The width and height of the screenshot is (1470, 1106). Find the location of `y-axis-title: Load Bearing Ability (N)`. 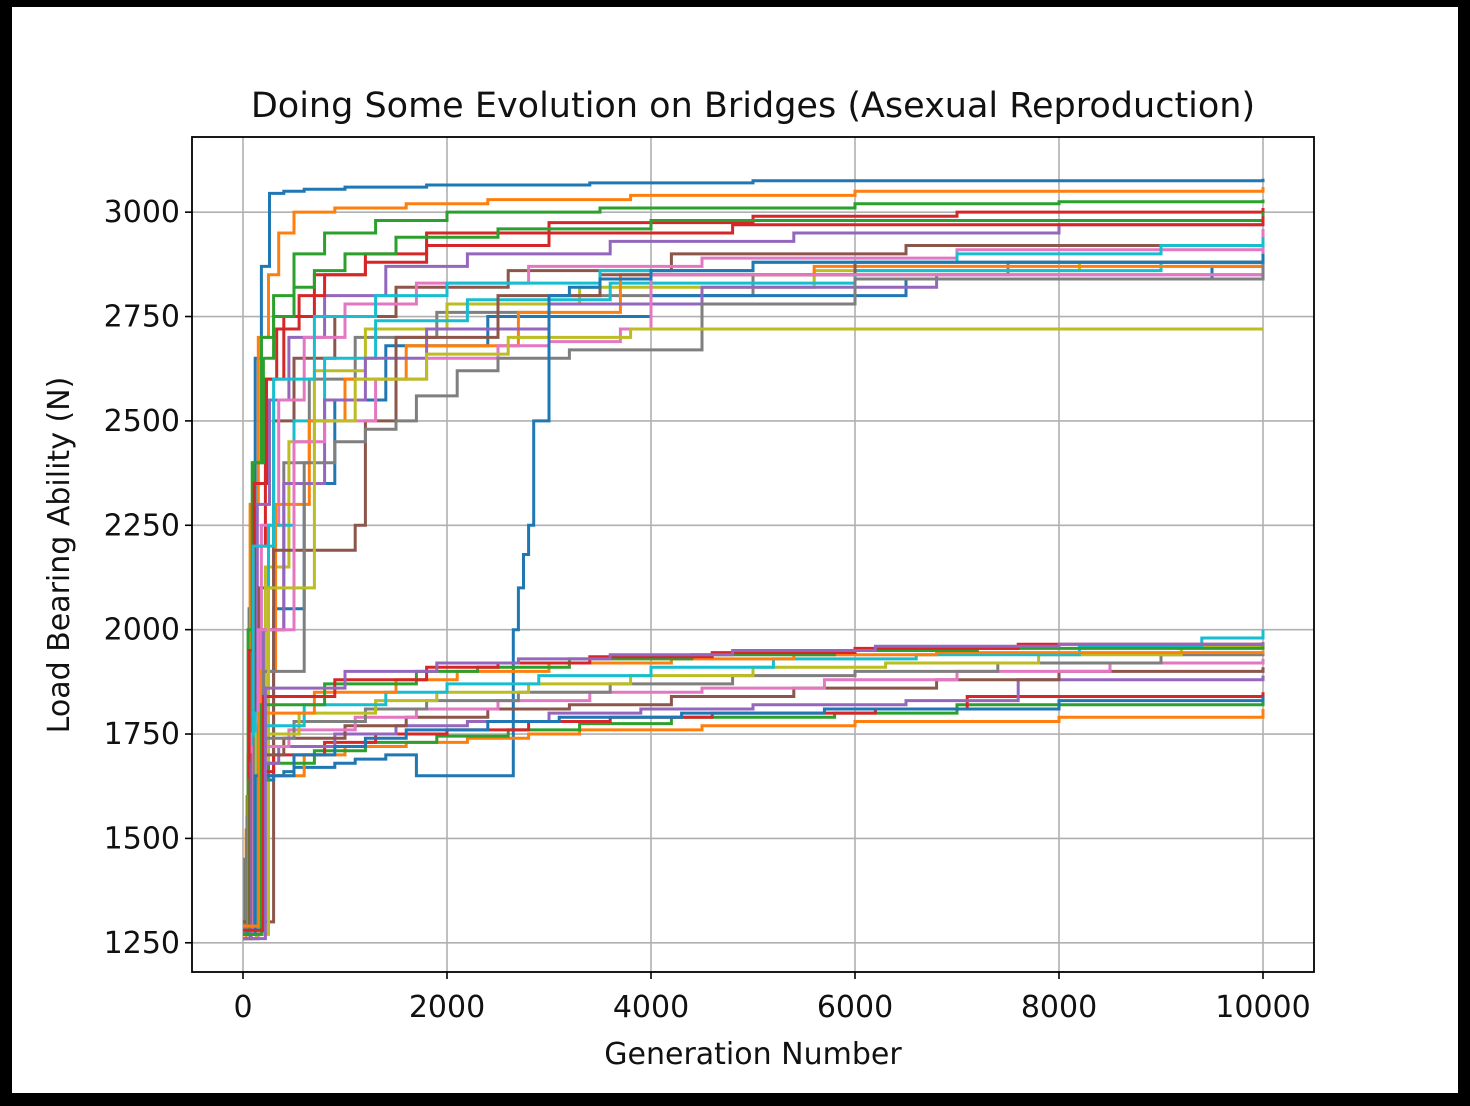

y-axis-title: Load Bearing Ability (N) is located at coordinates (59, 555).